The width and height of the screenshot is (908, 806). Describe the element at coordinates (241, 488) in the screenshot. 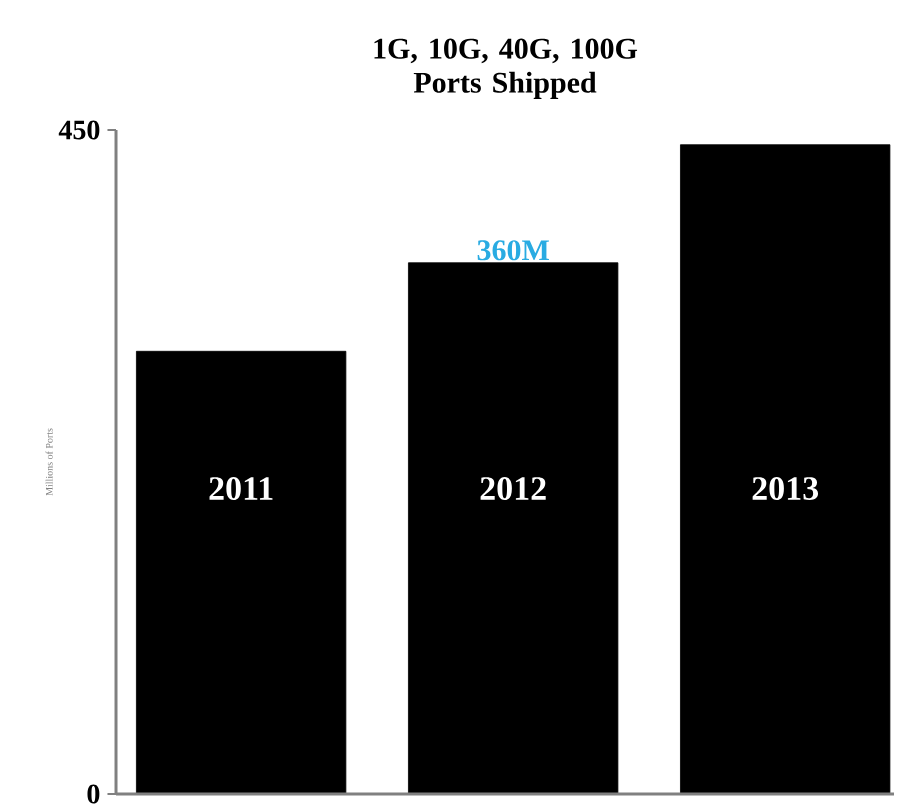

I see `x-tick-label: 2011` at that location.